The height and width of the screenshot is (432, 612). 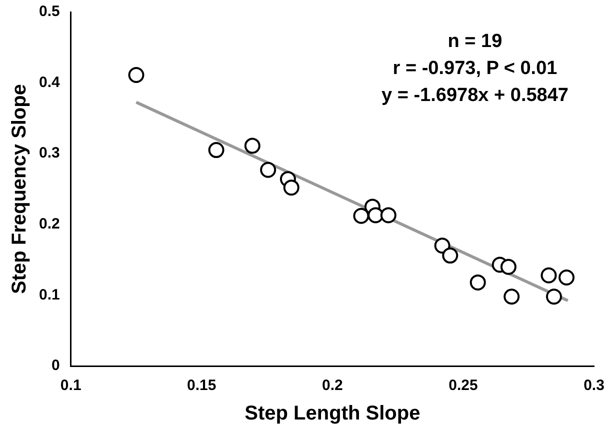 What do you see at coordinates (475, 69) in the screenshot?
I see `annotation: r = -0.973, P < 0.01` at bounding box center [475, 69].